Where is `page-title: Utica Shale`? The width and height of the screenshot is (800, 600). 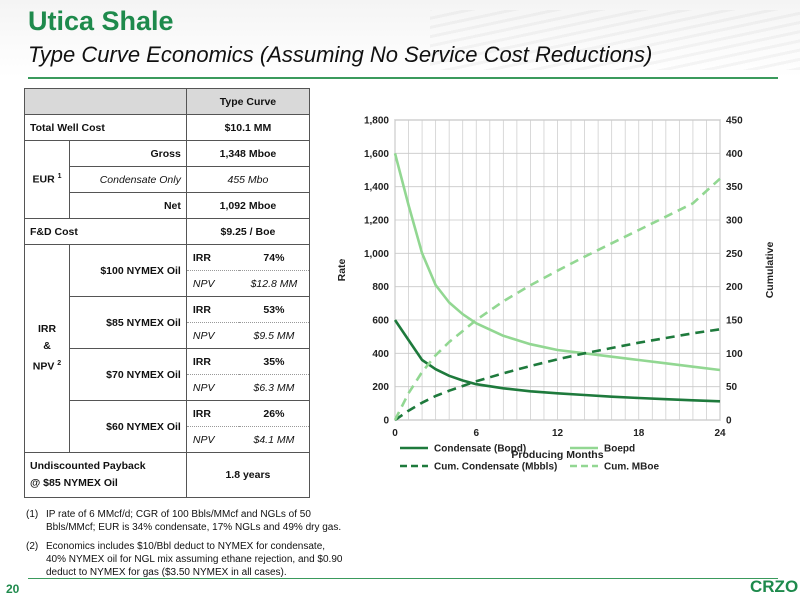 page-title: Utica Shale is located at coordinates (101, 21).